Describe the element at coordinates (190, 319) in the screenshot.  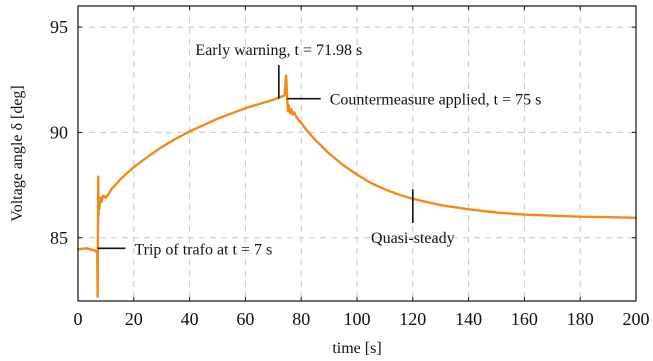
I see `x-tick-label: 40` at that location.